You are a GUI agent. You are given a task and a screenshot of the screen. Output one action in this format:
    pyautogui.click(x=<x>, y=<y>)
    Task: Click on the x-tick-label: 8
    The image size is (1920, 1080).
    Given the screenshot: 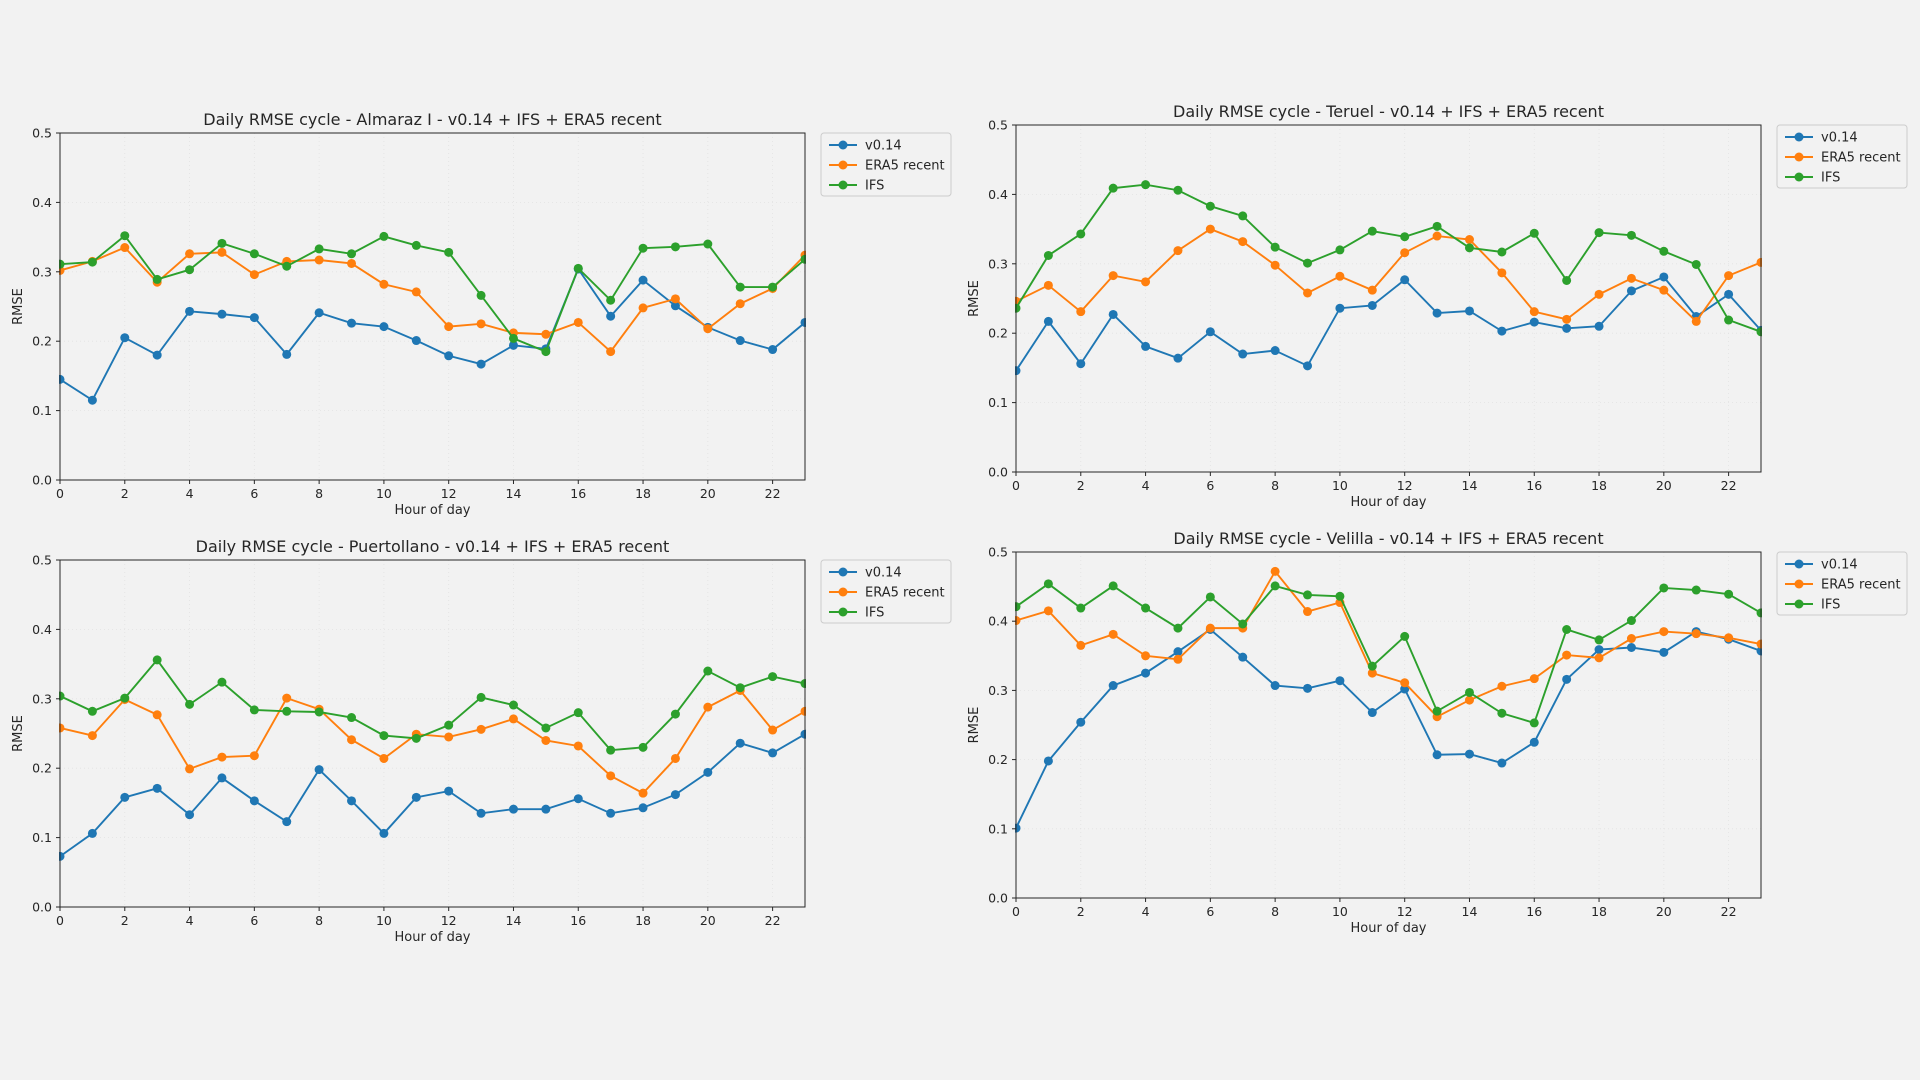 What is the action you would take?
    pyautogui.click(x=1275, y=911)
    